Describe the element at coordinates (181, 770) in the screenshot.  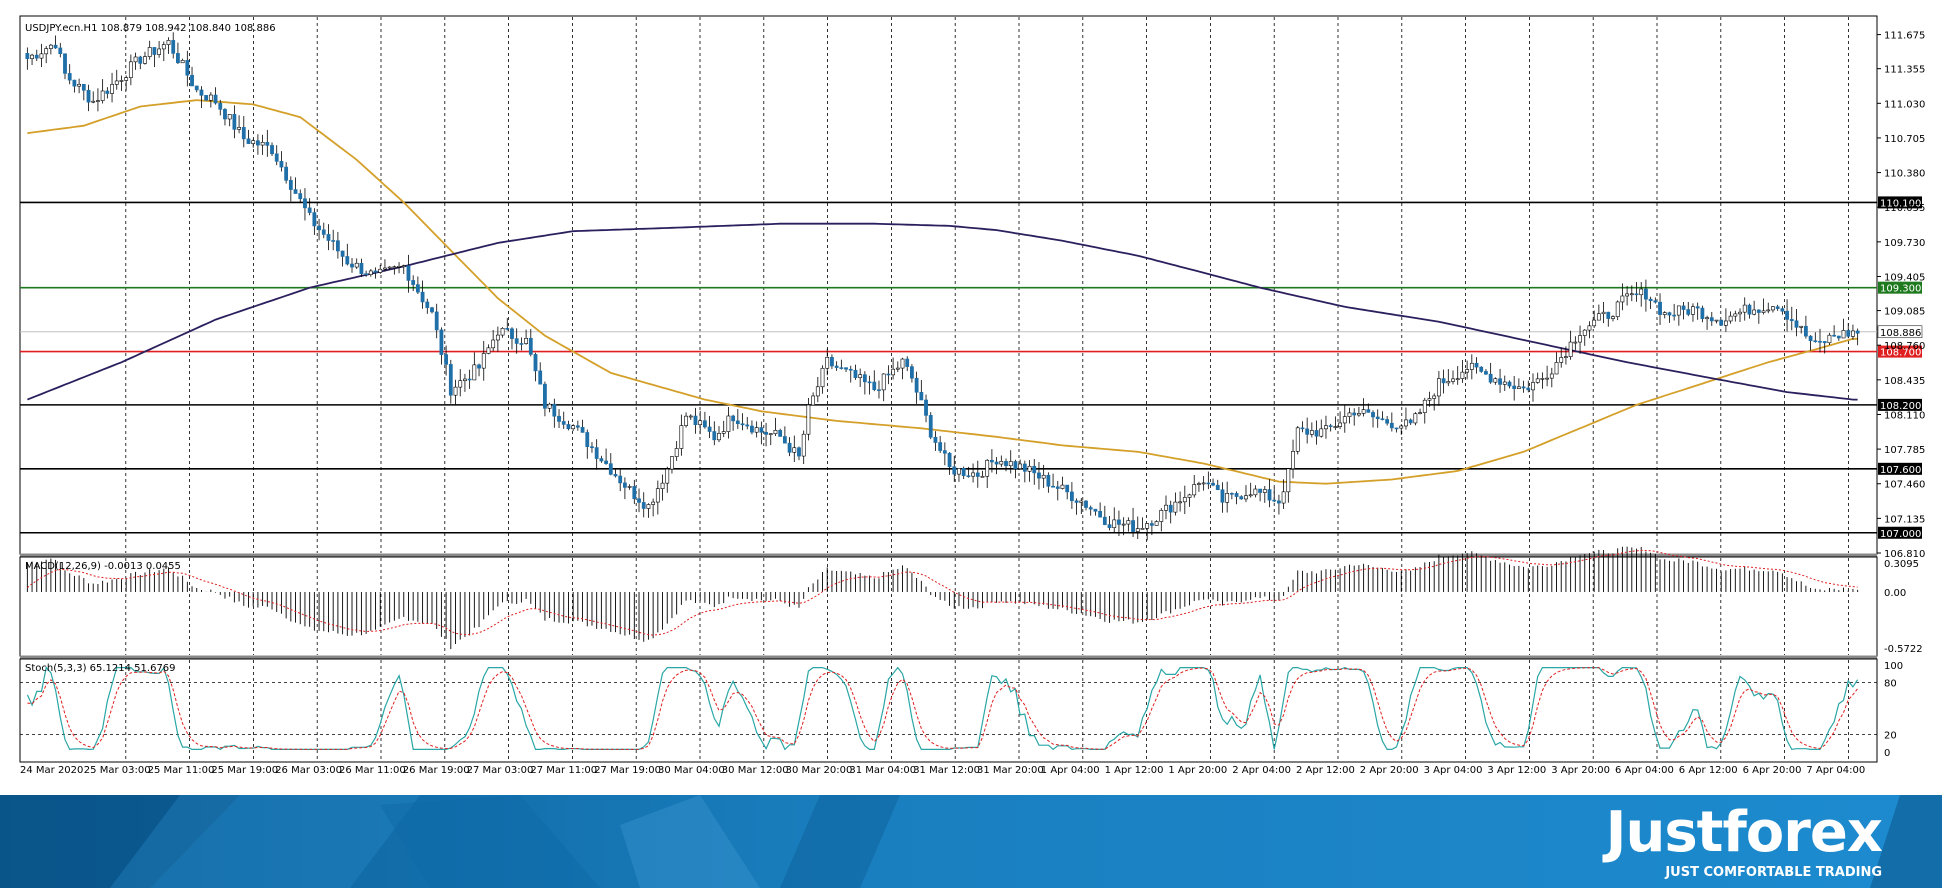
I see `time-tick-label: 25 Mar 11:00` at that location.